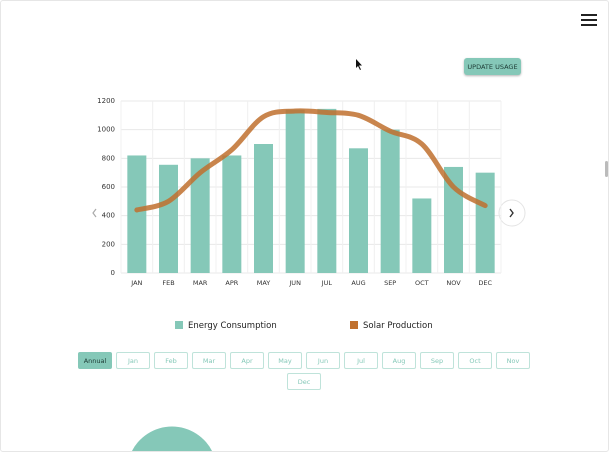  Describe the element at coordinates (398, 326) in the screenshot. I see `legend-label: Solar Production` at that location.